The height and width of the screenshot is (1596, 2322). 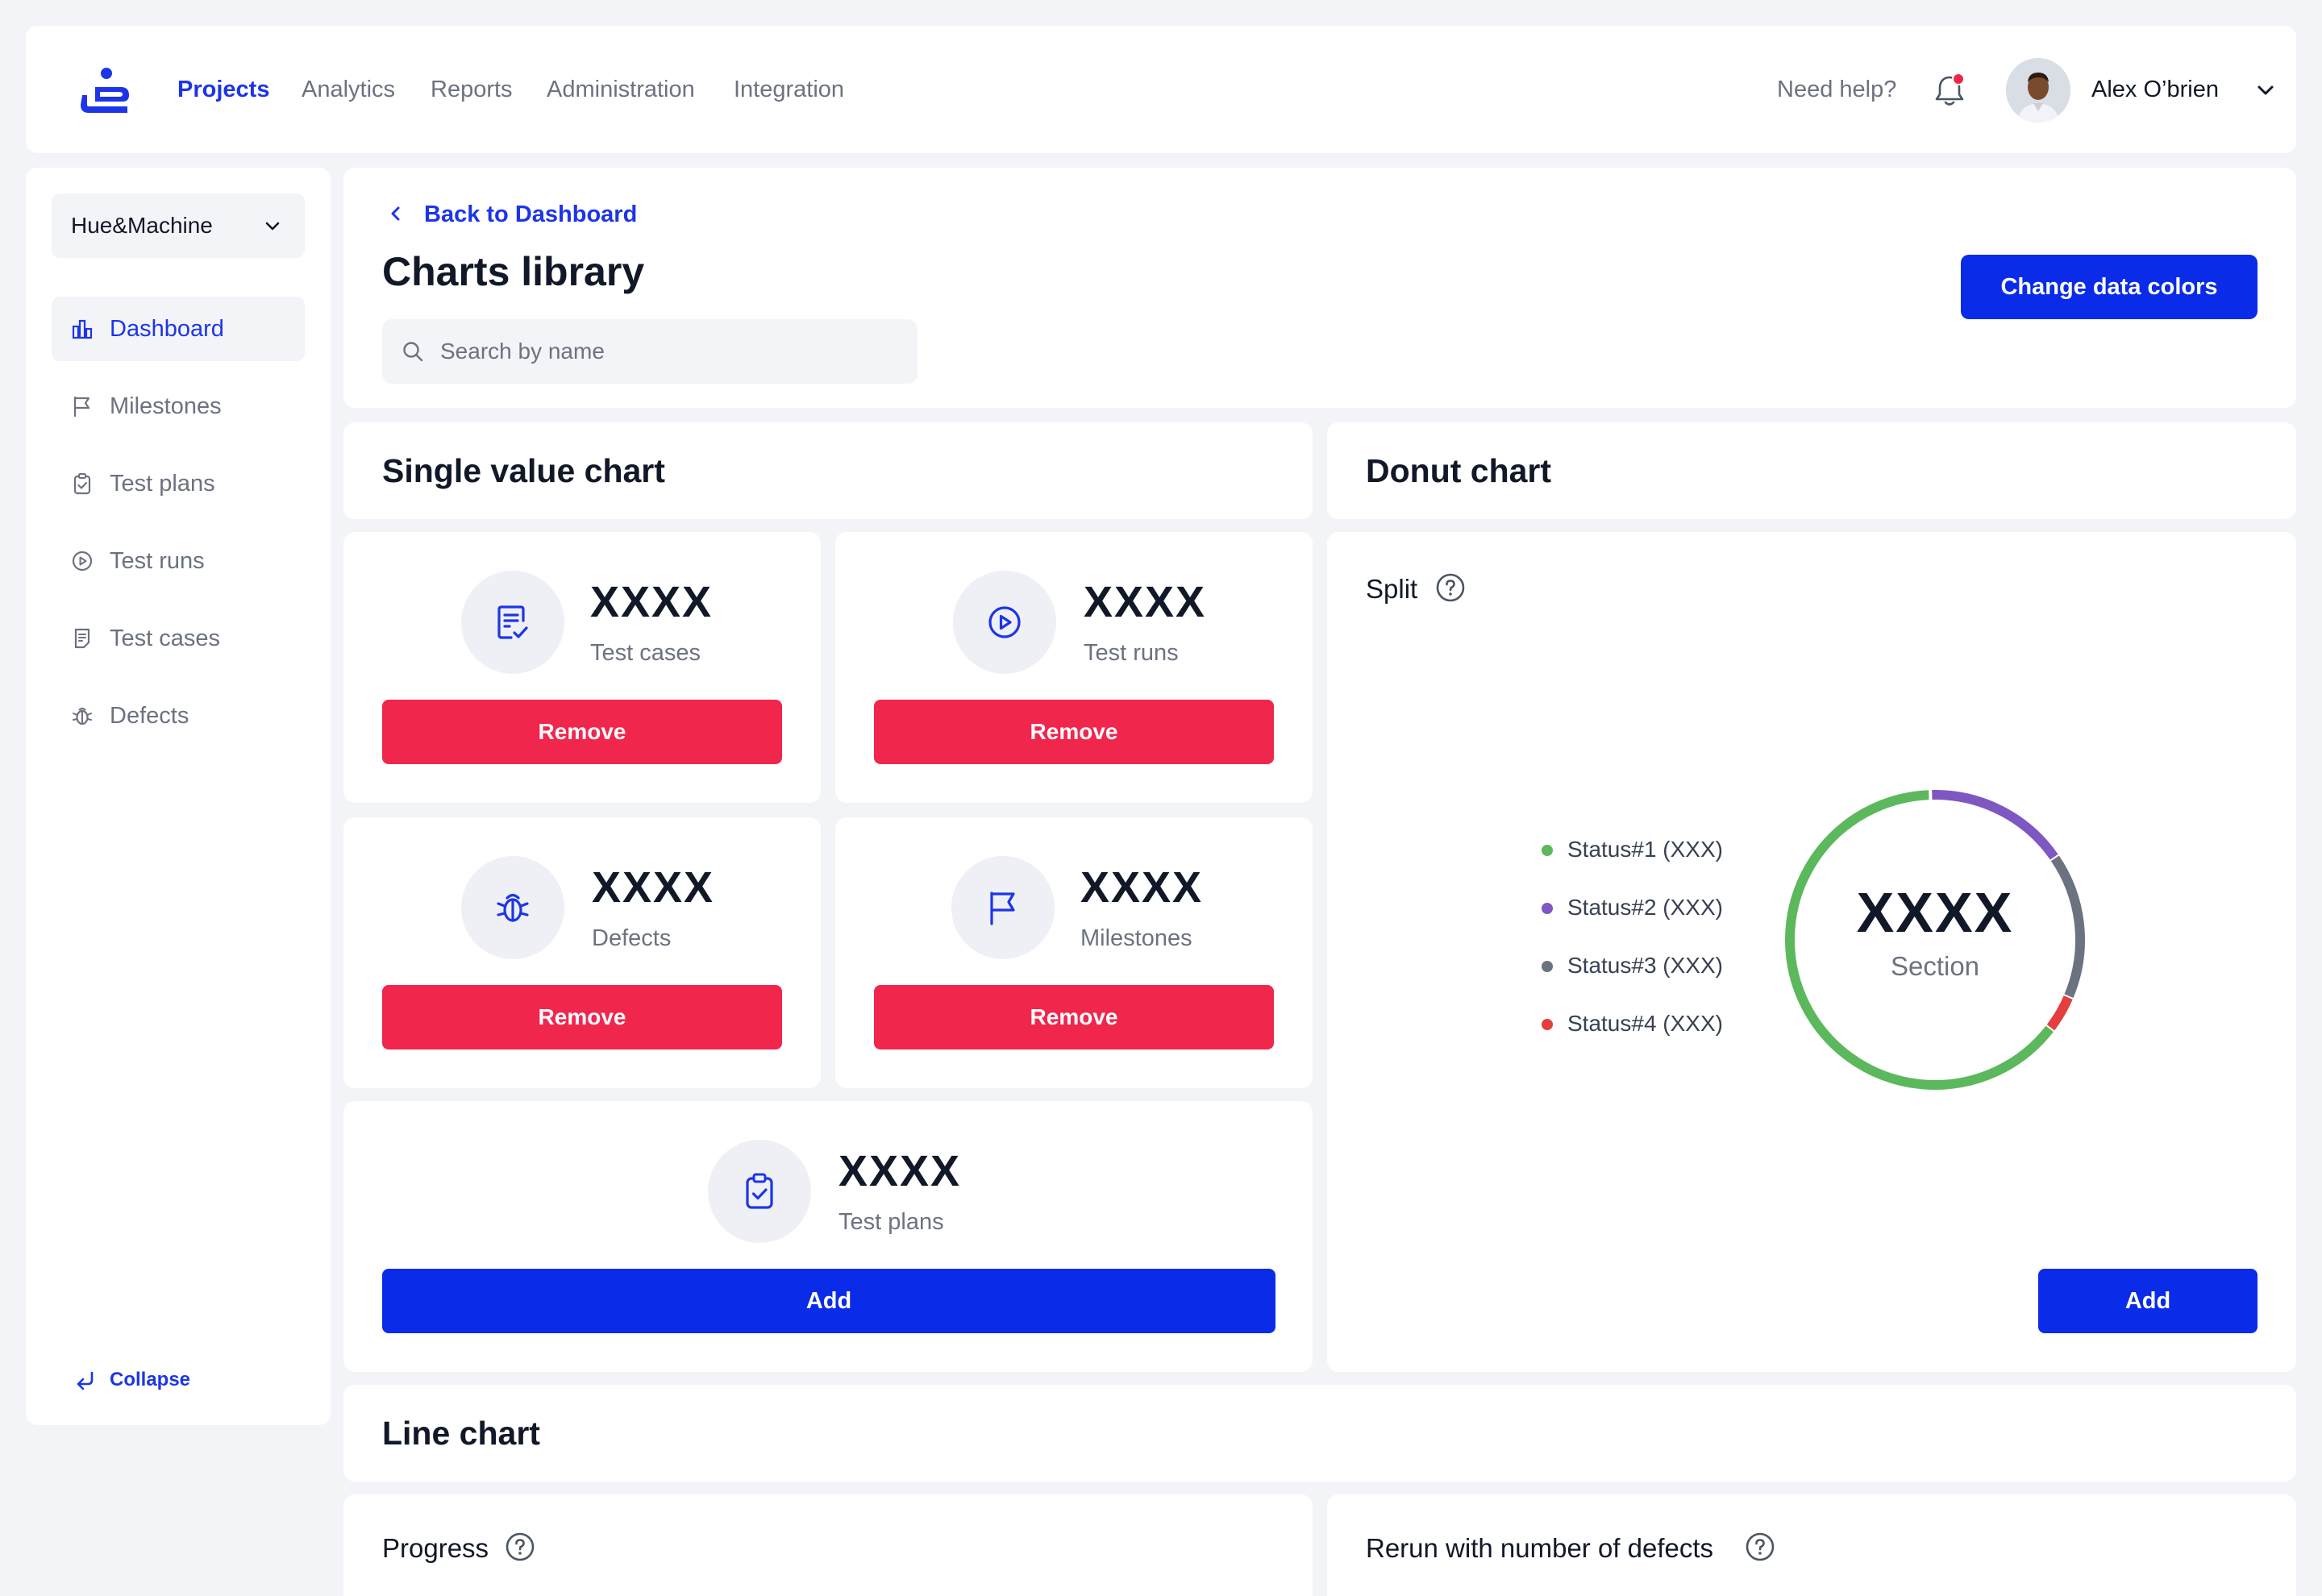 What do you see at coordinates (1949, 90) in the screenshot?
I see `notification-bell-icon` at bounding box center [1949, 90].